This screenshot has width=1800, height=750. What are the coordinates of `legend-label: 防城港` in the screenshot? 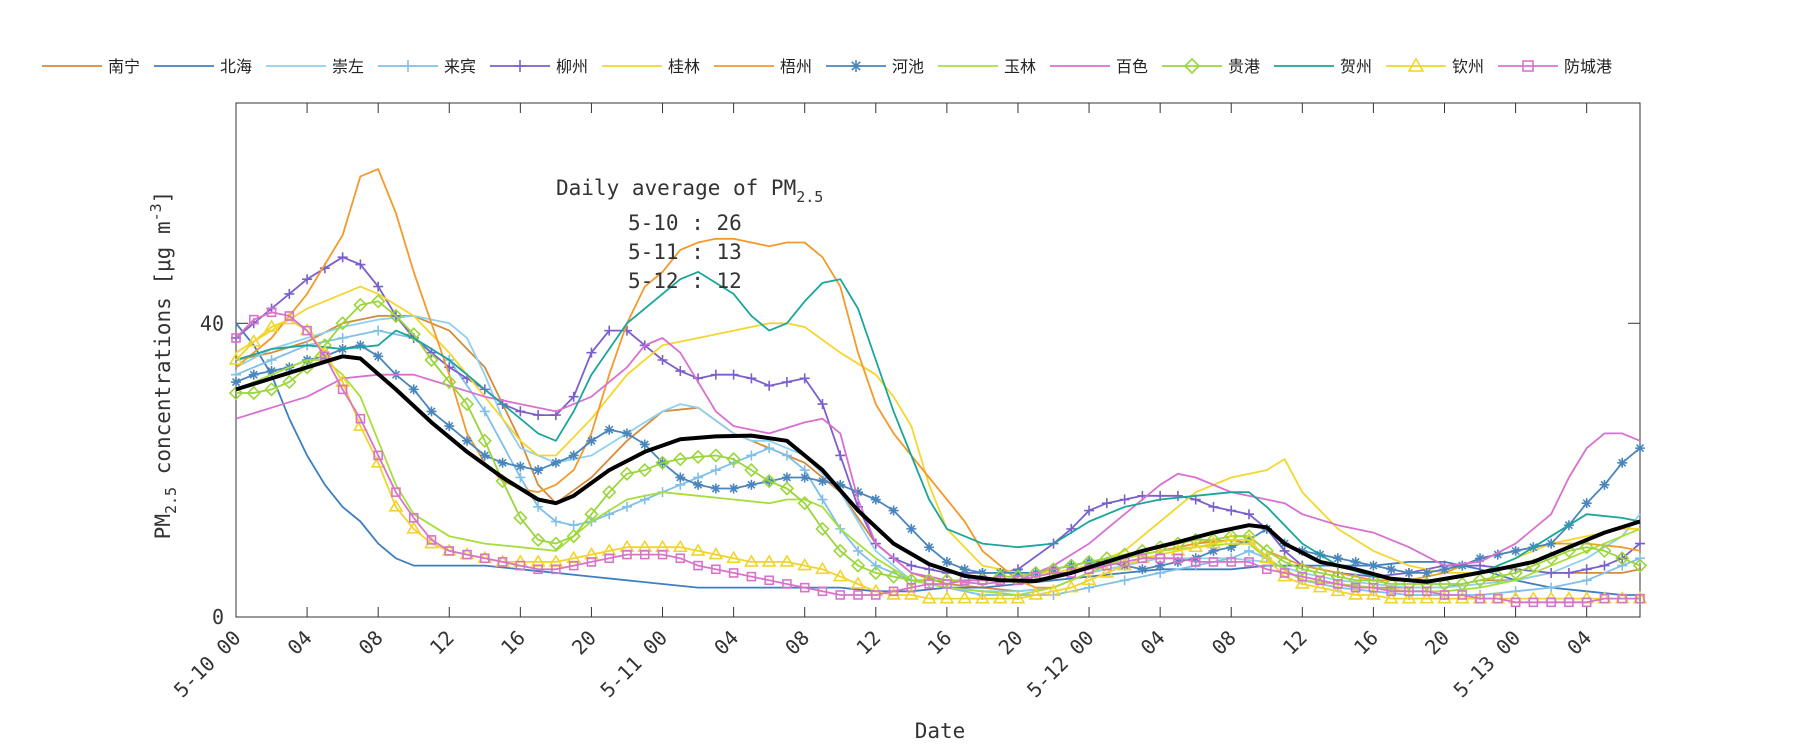 It's located at (1588, 66).